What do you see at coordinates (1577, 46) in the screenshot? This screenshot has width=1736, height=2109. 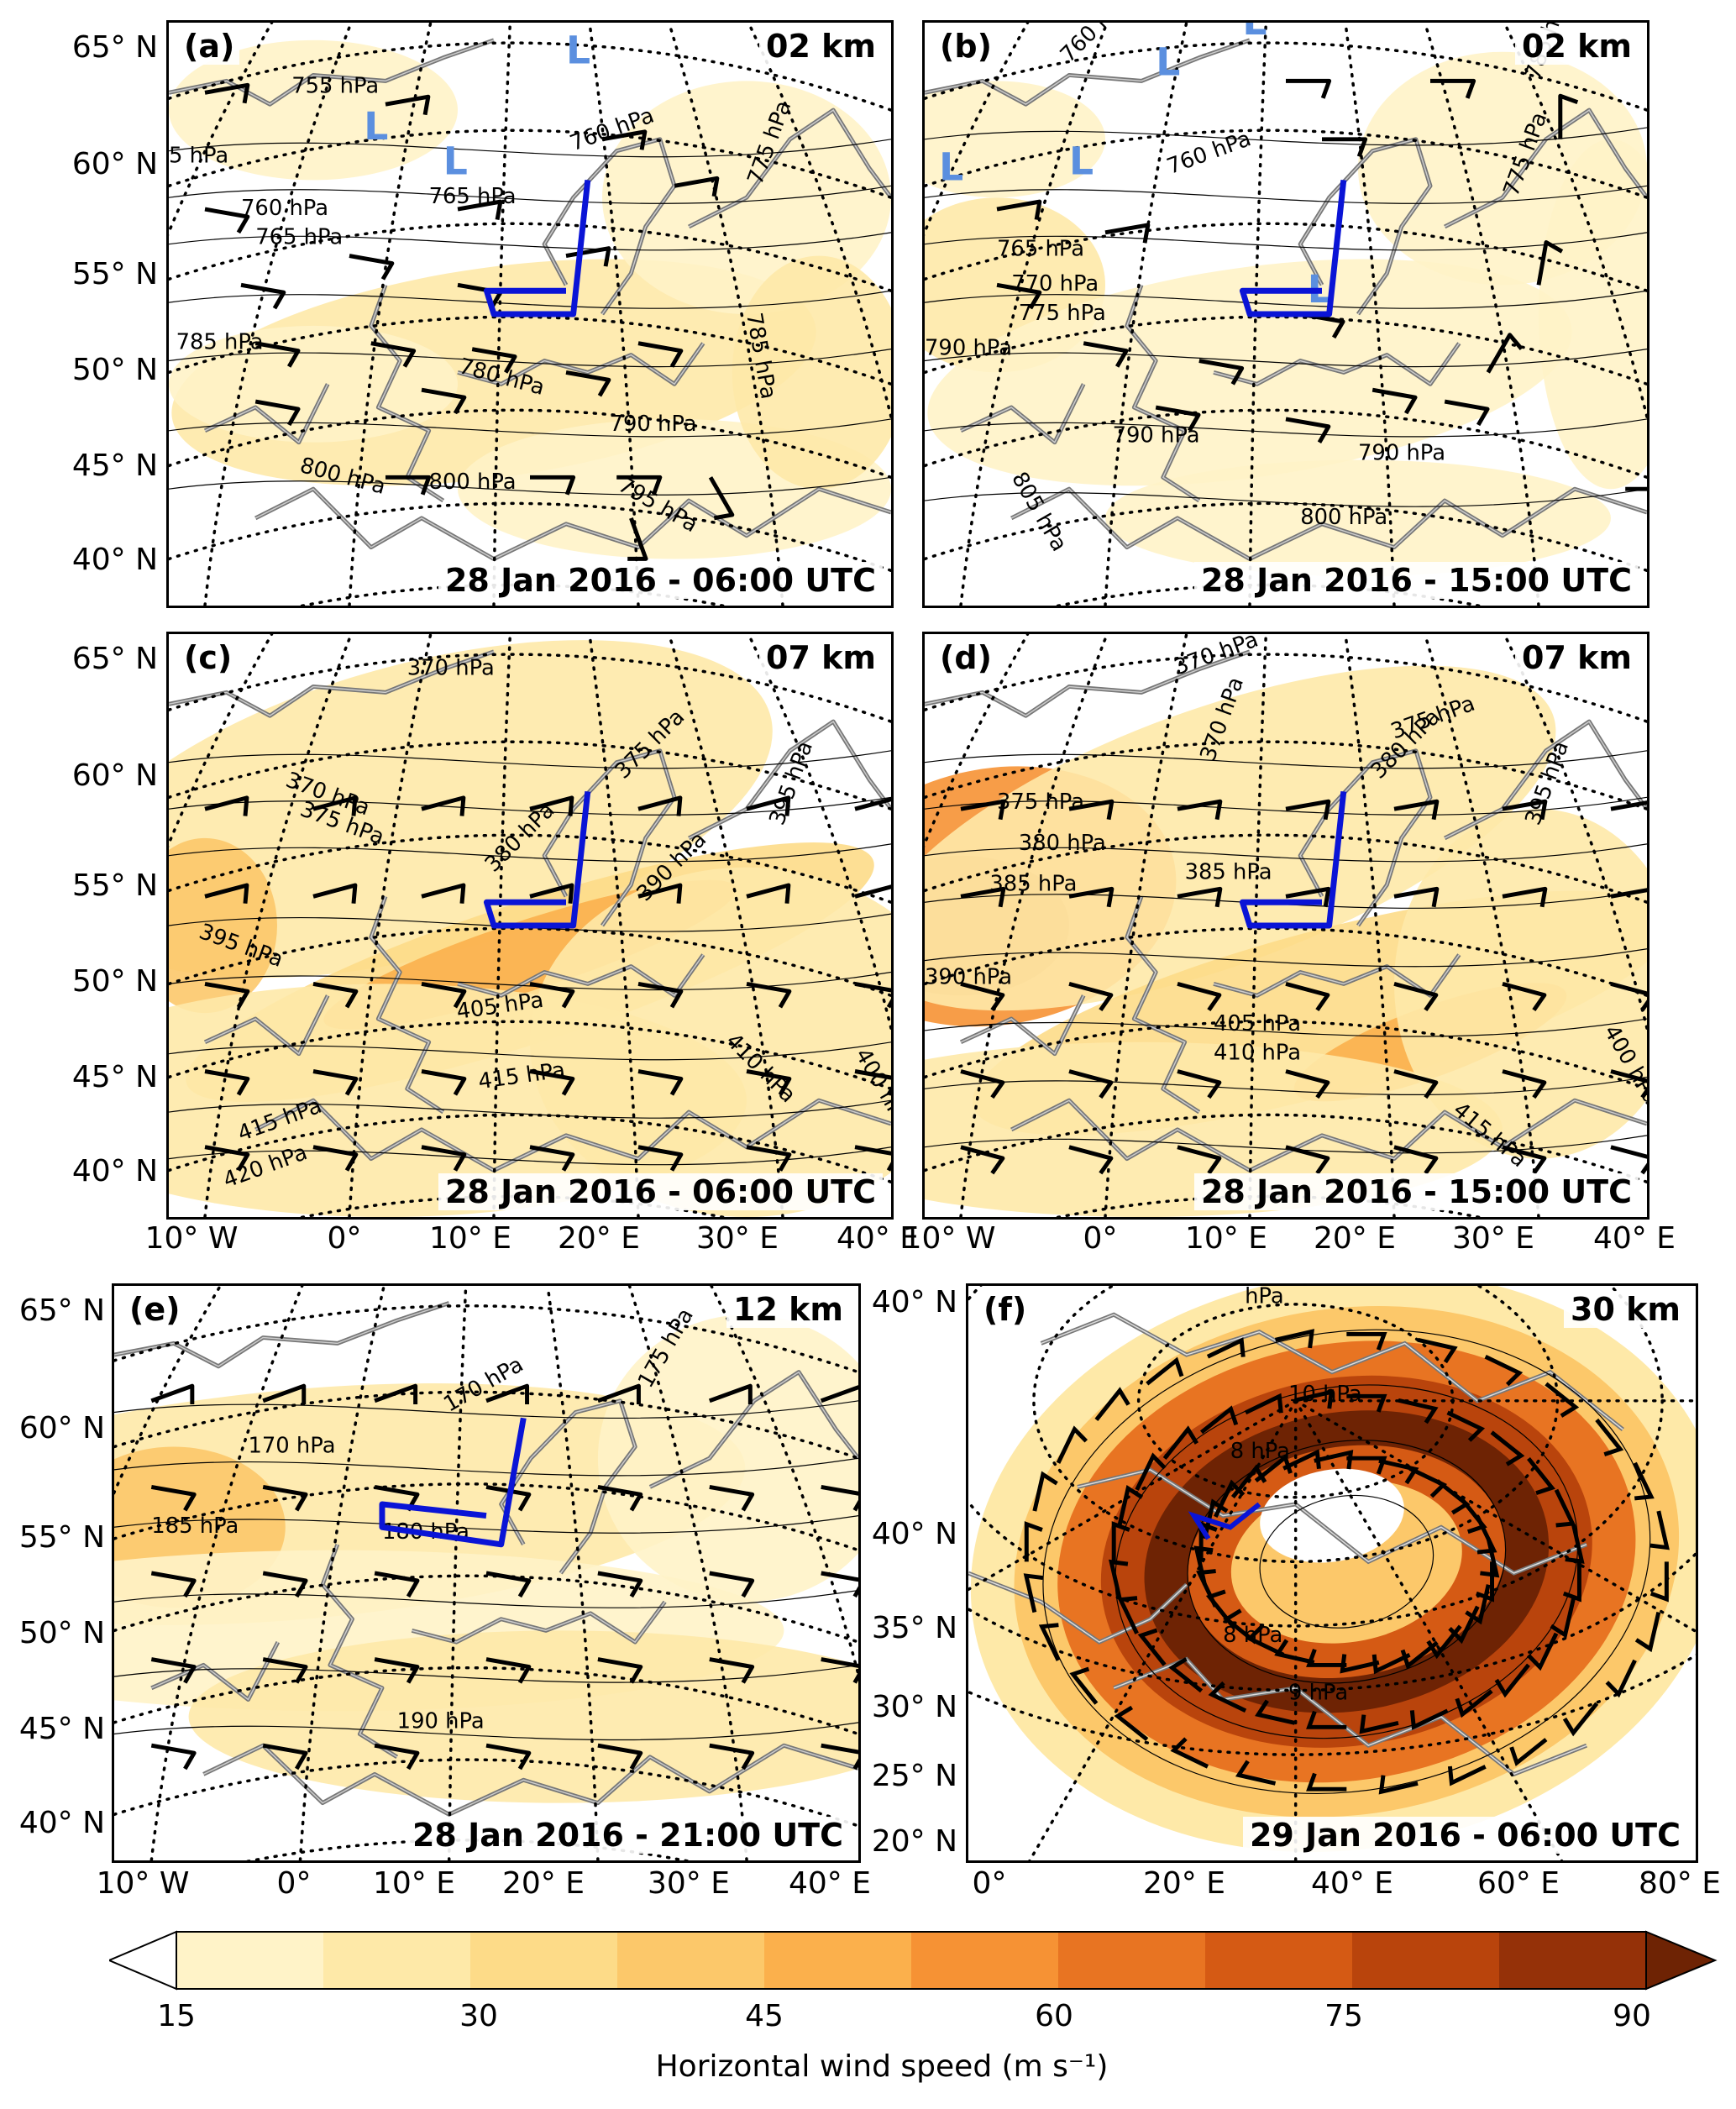 I see `height-label: 02 km` at bounding box center [1577, 46].